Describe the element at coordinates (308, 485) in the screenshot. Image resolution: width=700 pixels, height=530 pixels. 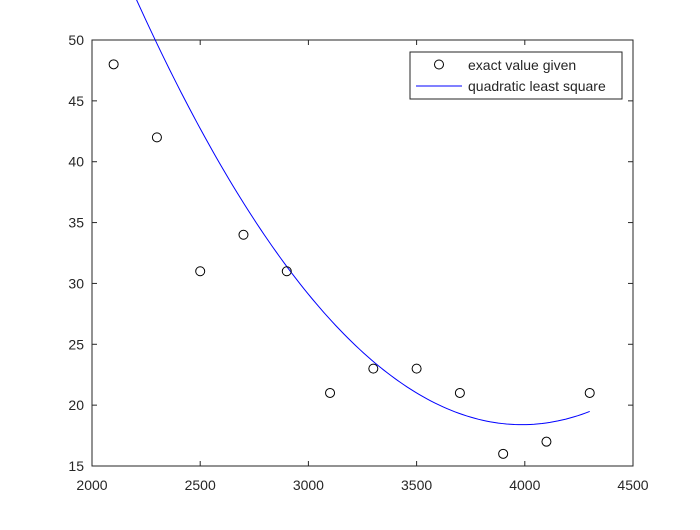
I see `x-tick-label: 3000` at that location.